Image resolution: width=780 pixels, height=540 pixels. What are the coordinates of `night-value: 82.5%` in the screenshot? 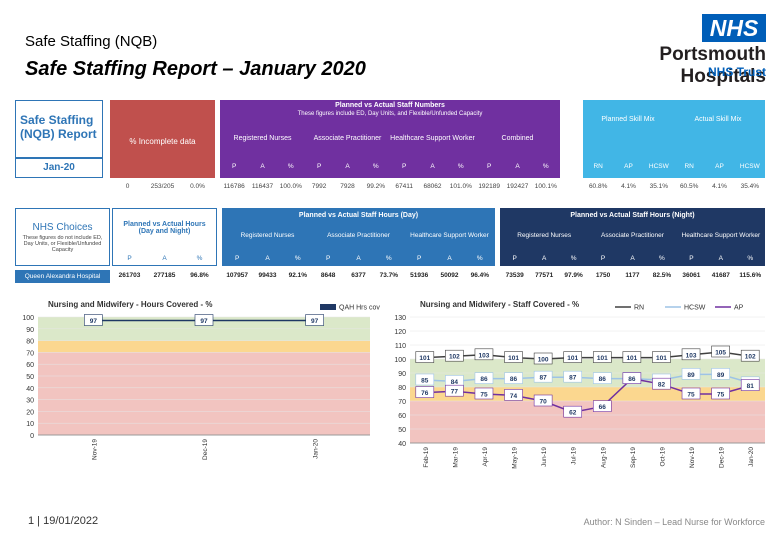 It's located at (662, 275).